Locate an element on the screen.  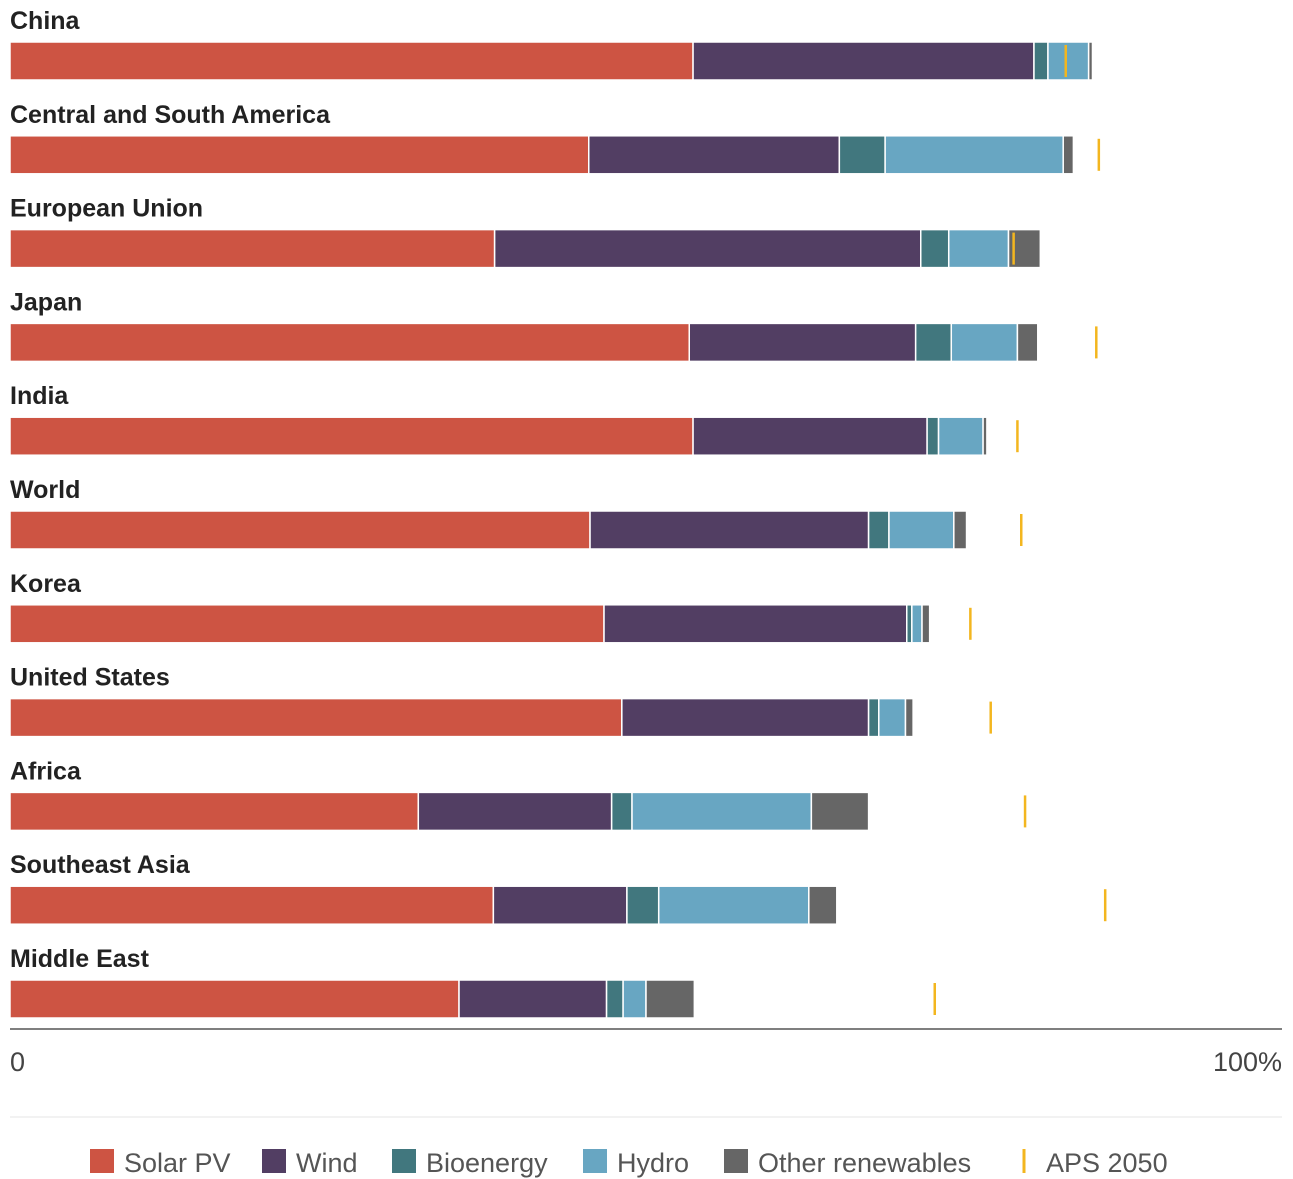
x-tick-label-start: 0 is located at coordinates (17, 1062).